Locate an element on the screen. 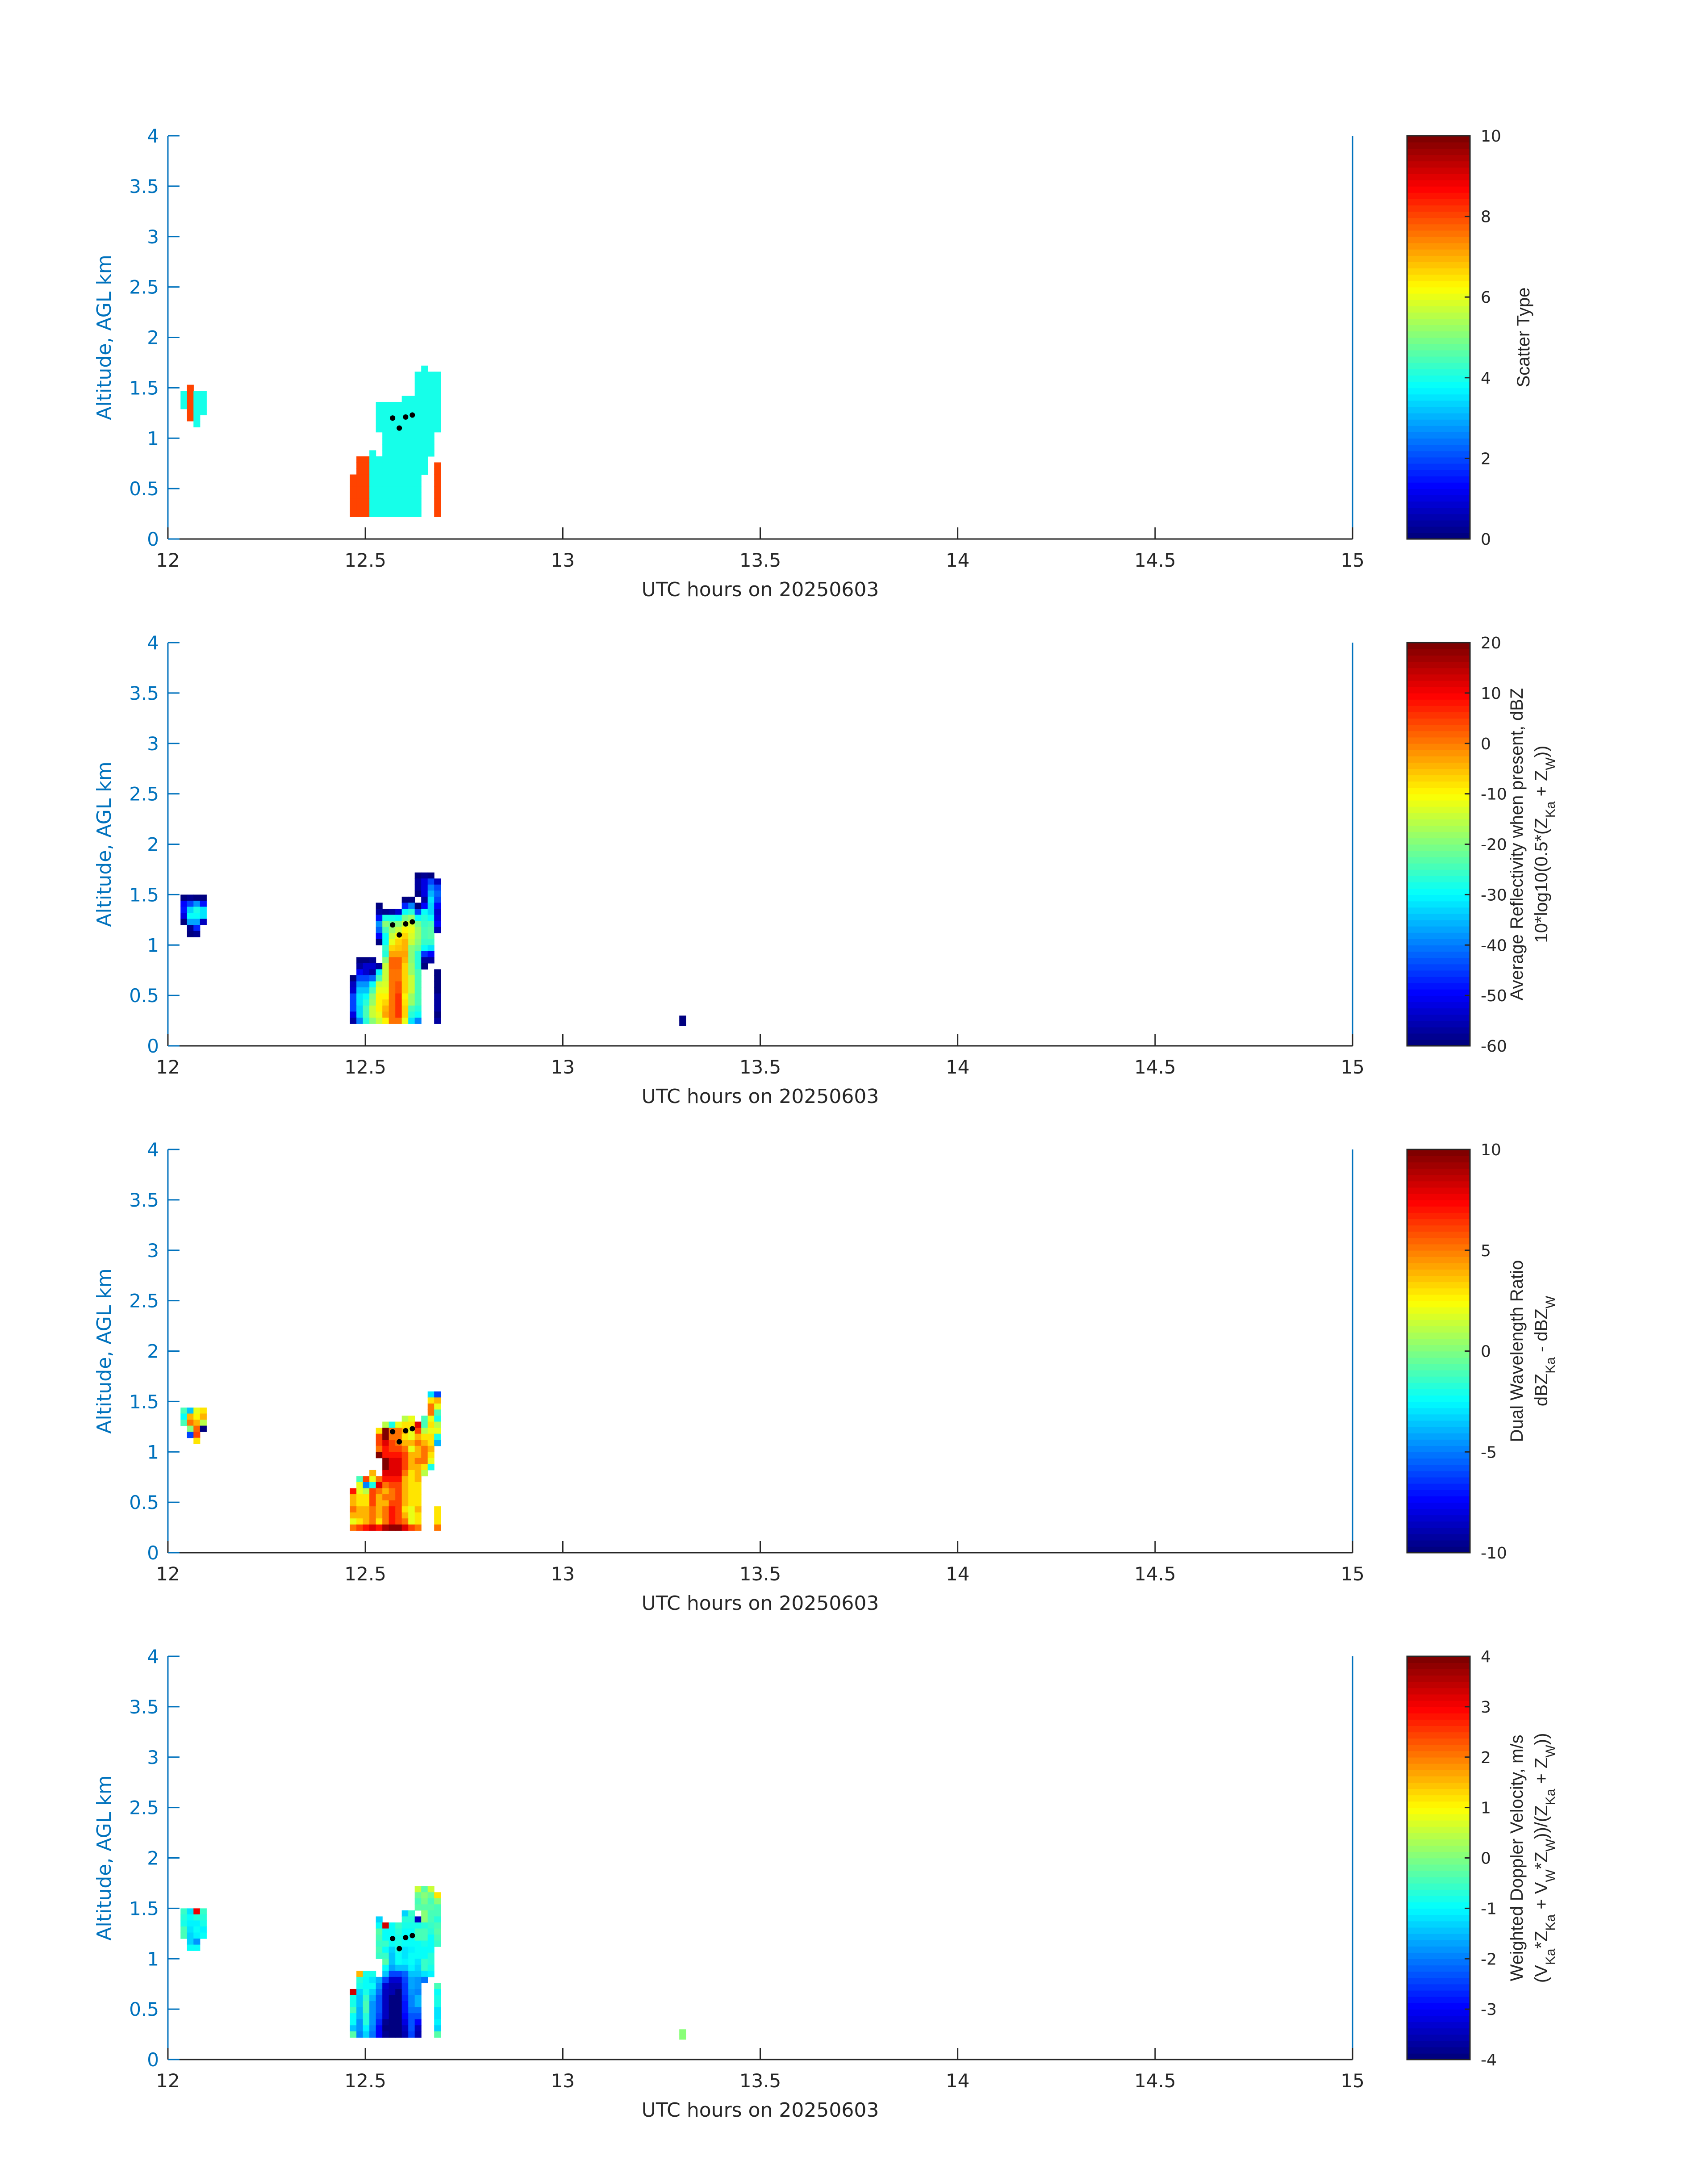 The width and height of the screenshot is (1708, 2177). colorbar-tick-label: 0 is located at coordinates (1486, 540).